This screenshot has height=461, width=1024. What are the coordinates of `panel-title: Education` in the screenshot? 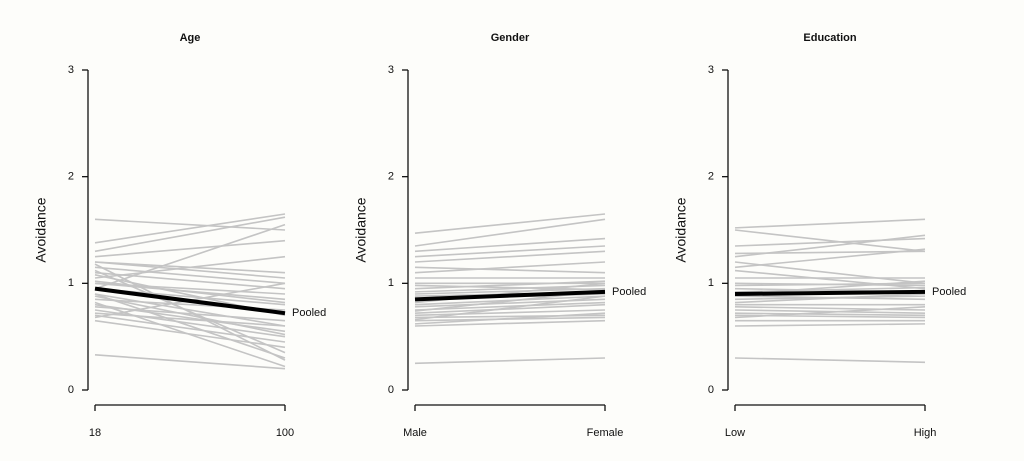 It's located at (829, 38).